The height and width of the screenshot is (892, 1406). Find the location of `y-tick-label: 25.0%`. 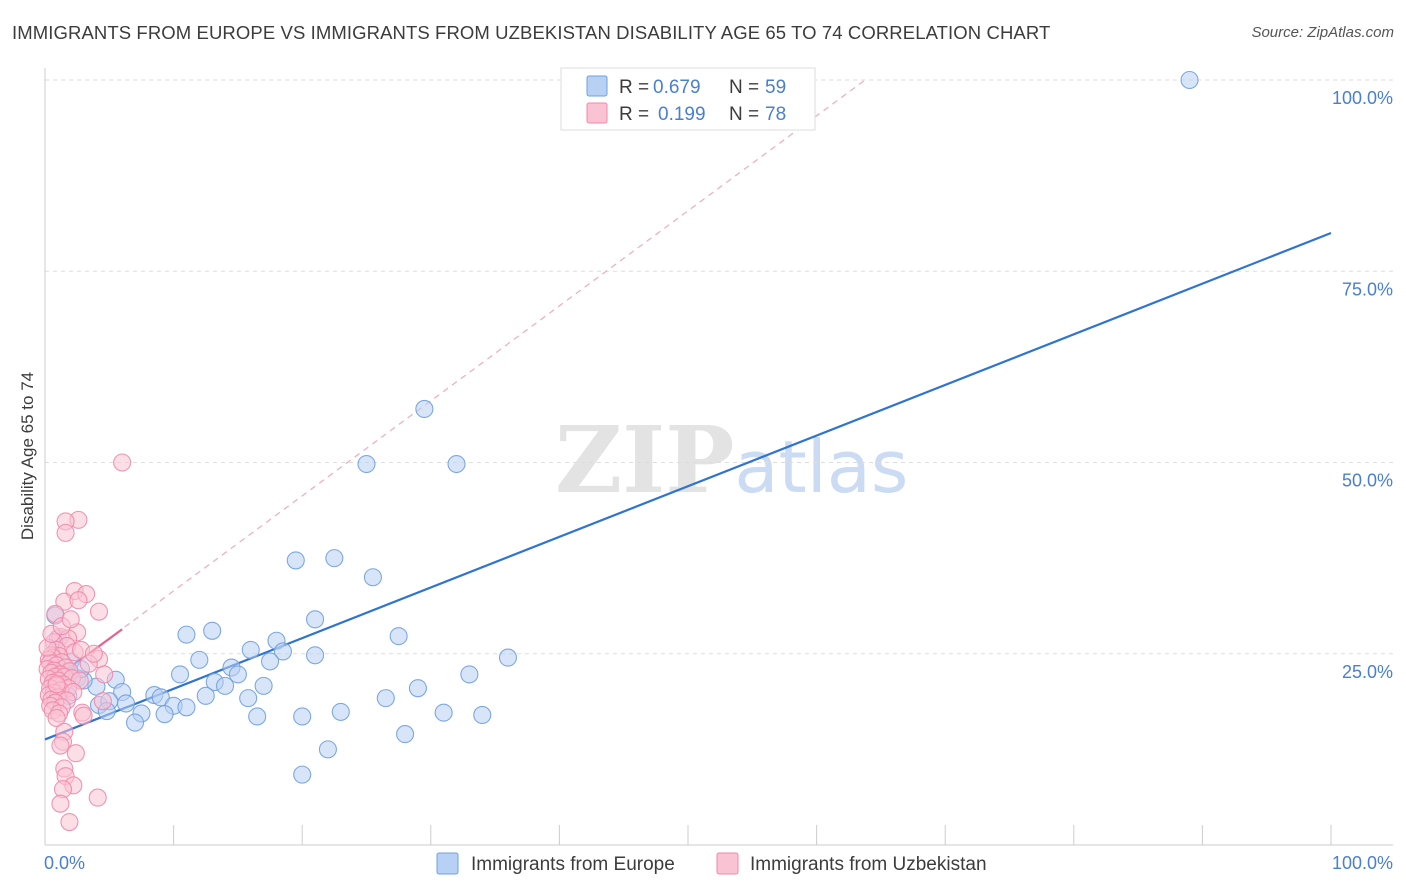

y-tick-label: 25.0% is located at coordinates (1367, 672).